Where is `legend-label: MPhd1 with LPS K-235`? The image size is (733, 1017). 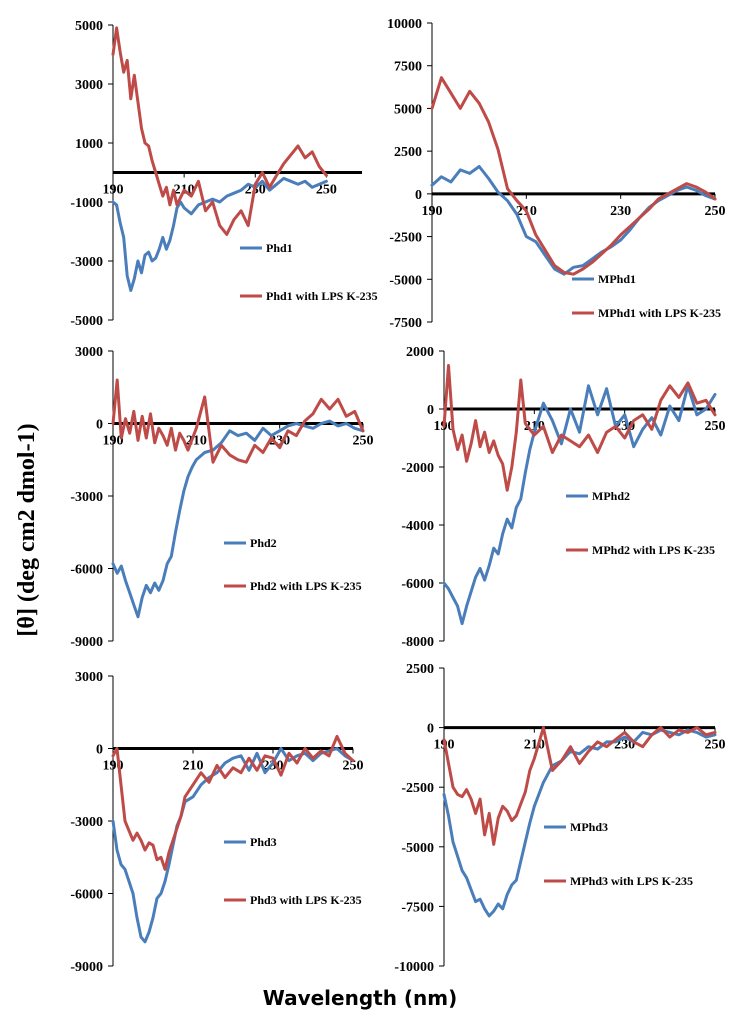
legend-label: MPhd1 with LPS K-235 is located at coordinates (659, 313).